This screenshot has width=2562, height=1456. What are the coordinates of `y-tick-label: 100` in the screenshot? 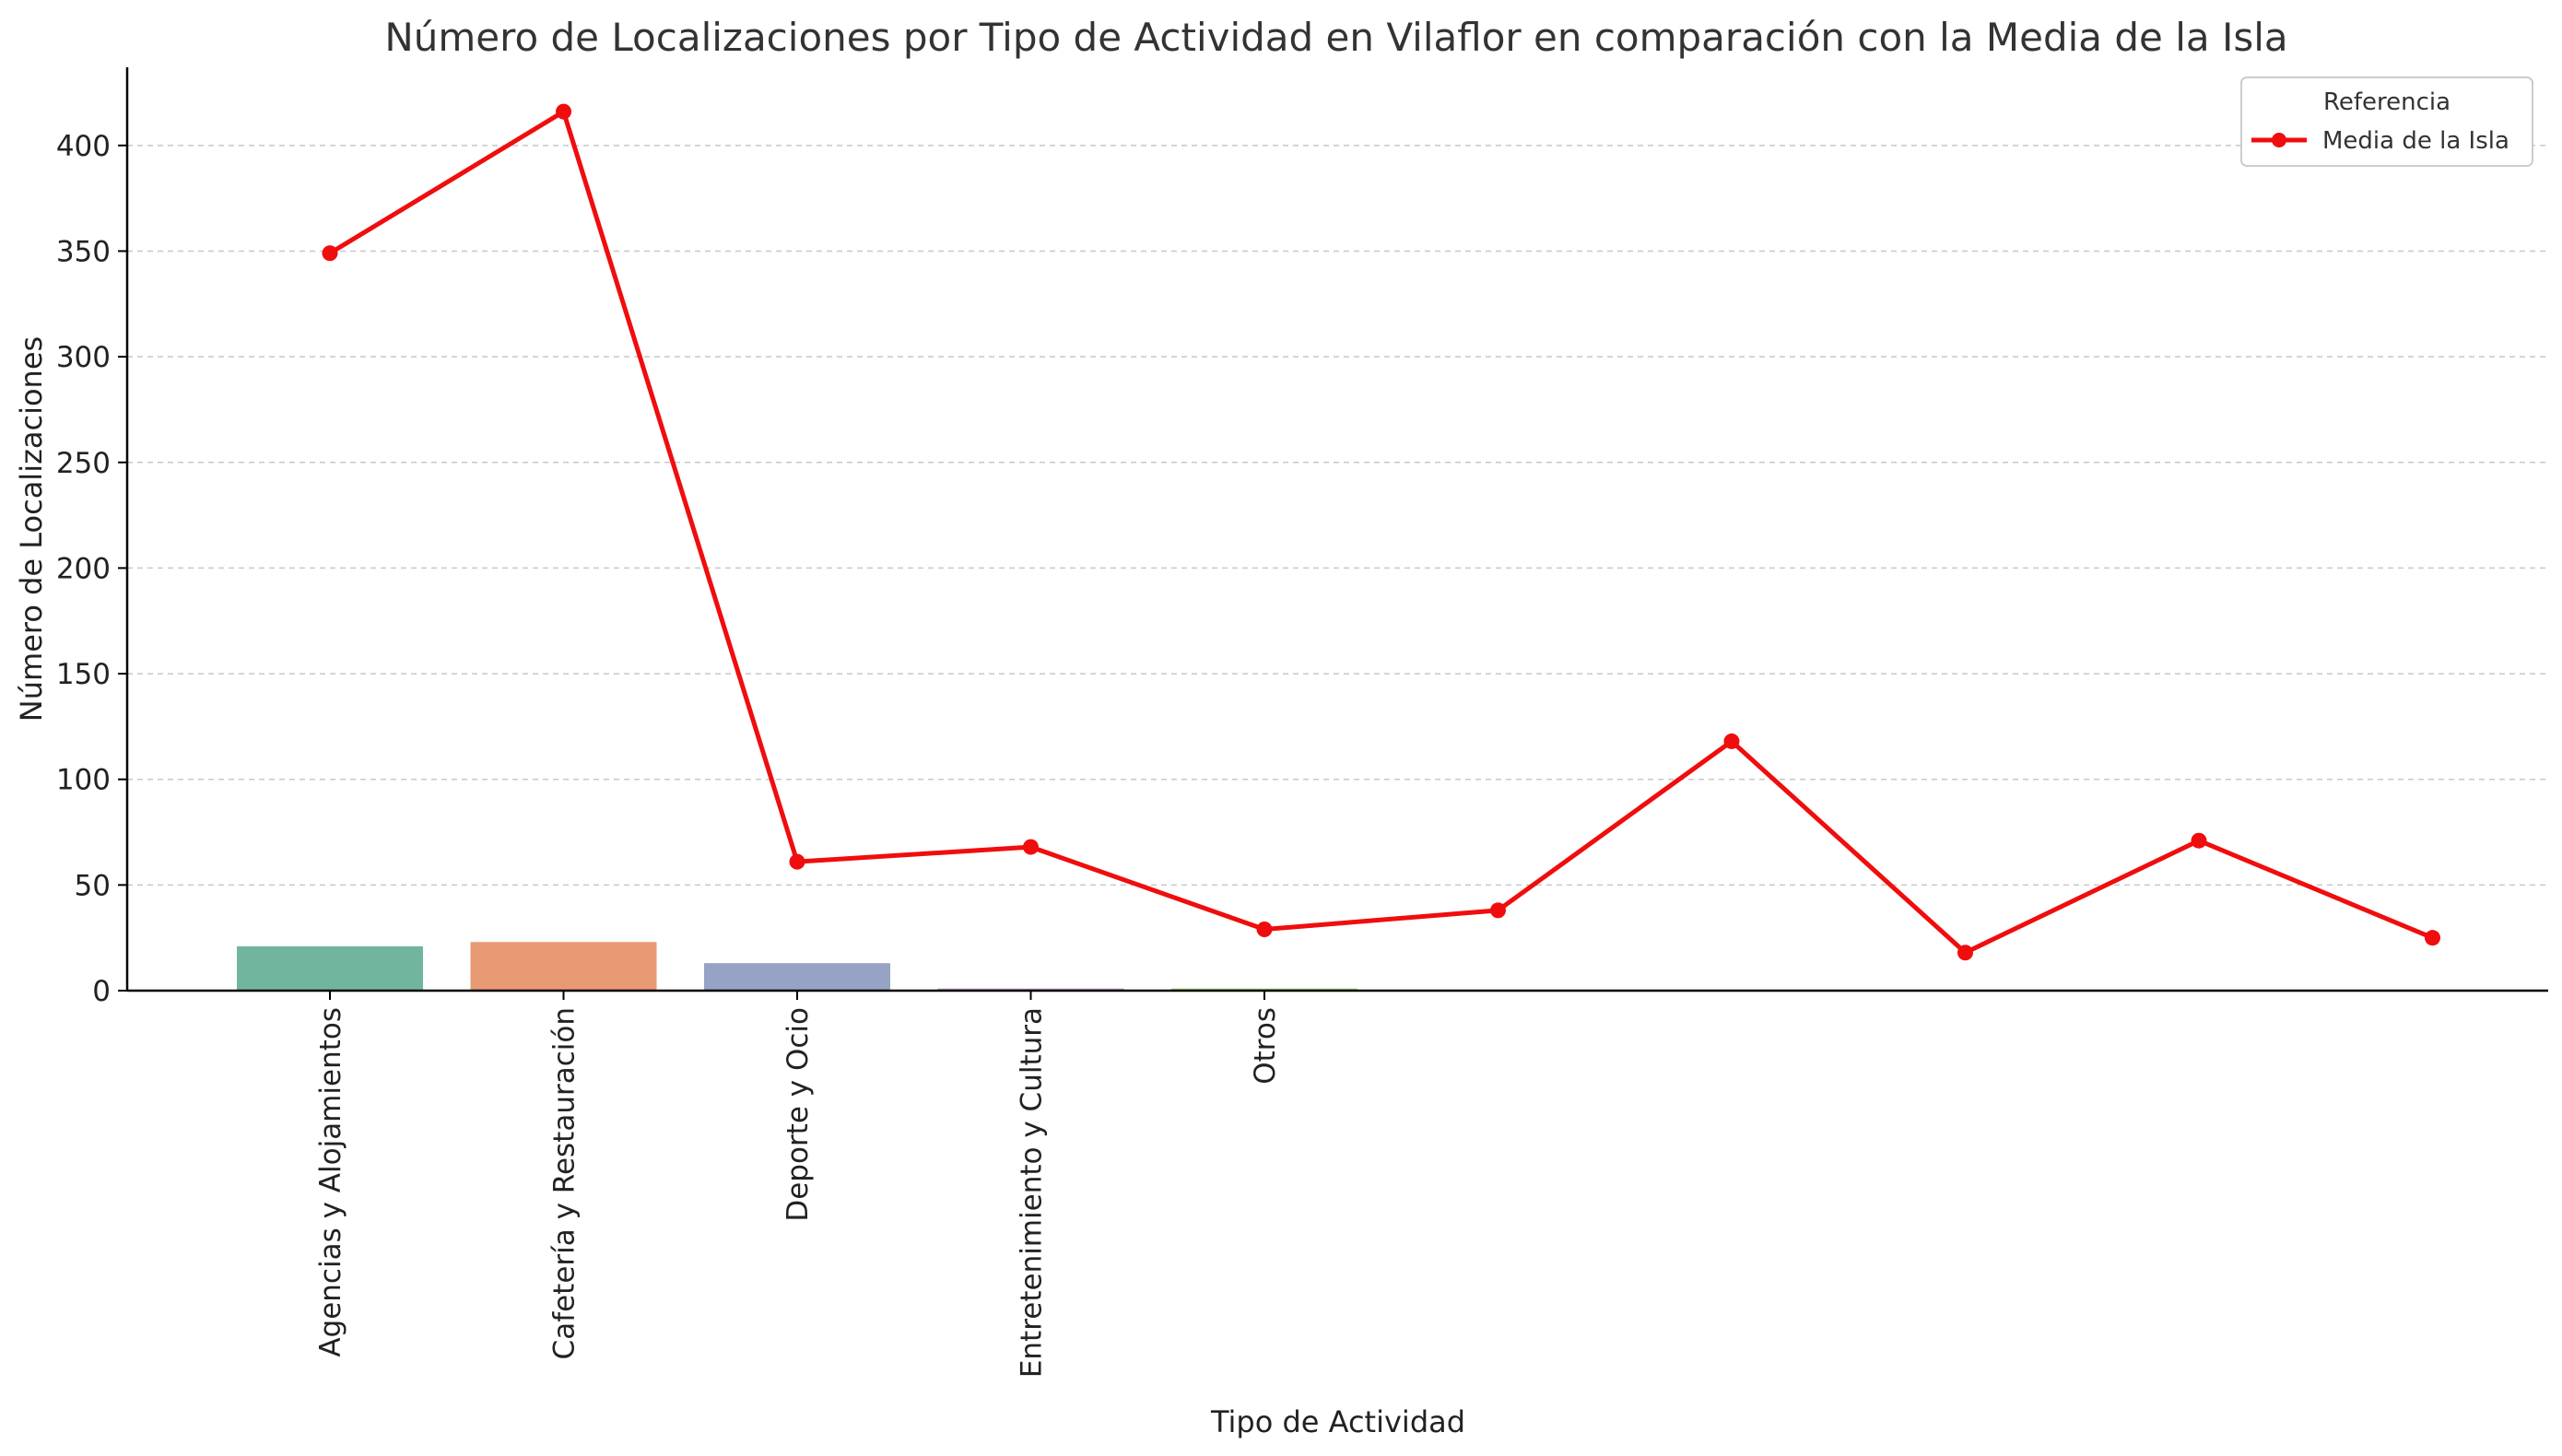 It's located at (83, 780).